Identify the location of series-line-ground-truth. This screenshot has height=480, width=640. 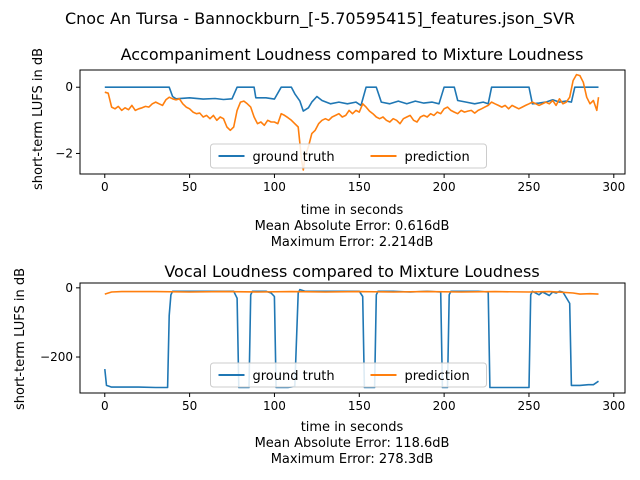
(351, 99).